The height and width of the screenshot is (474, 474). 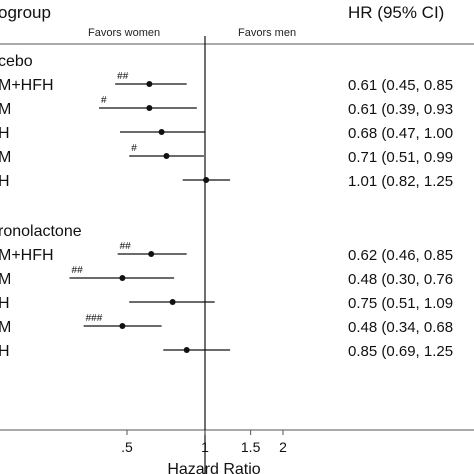 What do you see at coordinates (400, 157) in the screenshot?
I see `hr-ci-value: 0.71 (0.51, 0.99` at bounding box center [400, 157].